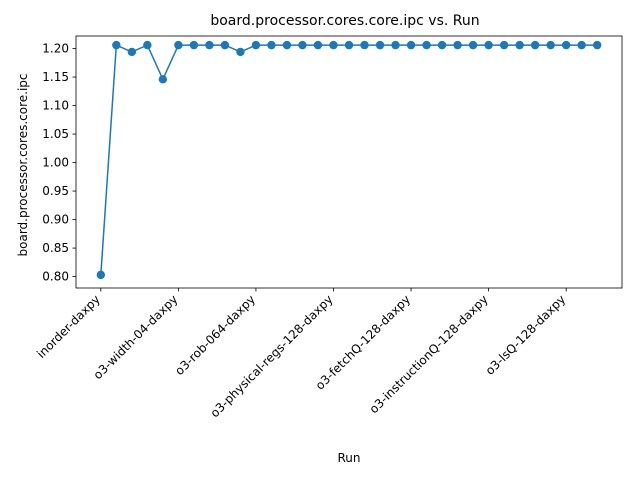  What do you see at coordinates (55, 106) in the screenshot?
I see `y-tick-label: 1.10` at bounding box center [55, 106].